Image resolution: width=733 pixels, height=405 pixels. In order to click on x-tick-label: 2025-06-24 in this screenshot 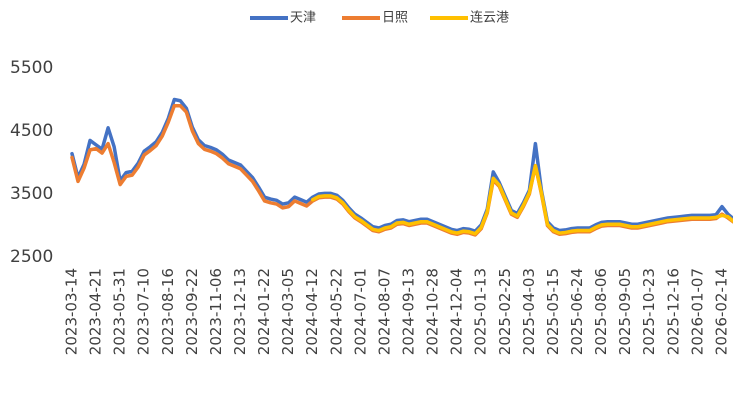, I will do `click(577, 311)`.